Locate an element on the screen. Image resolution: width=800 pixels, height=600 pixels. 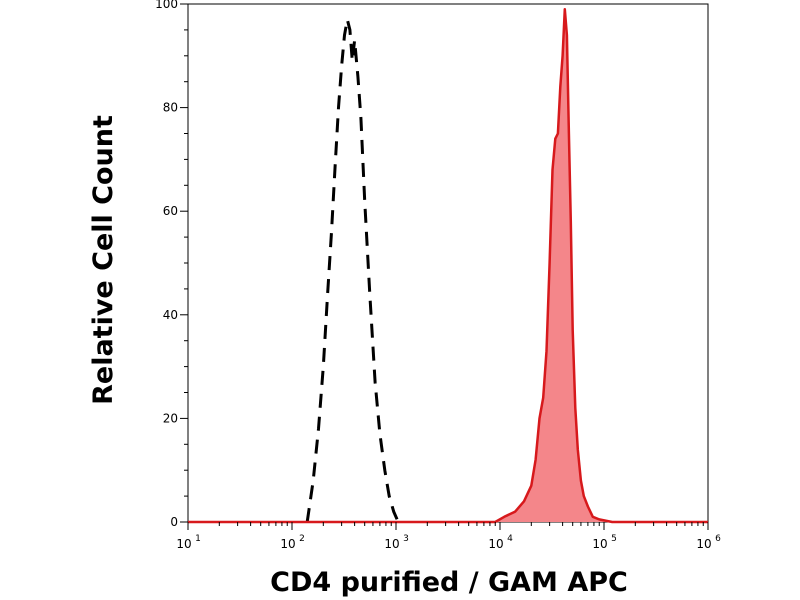
x-tick-exponent: 5 is located at coordinates (614, 539).